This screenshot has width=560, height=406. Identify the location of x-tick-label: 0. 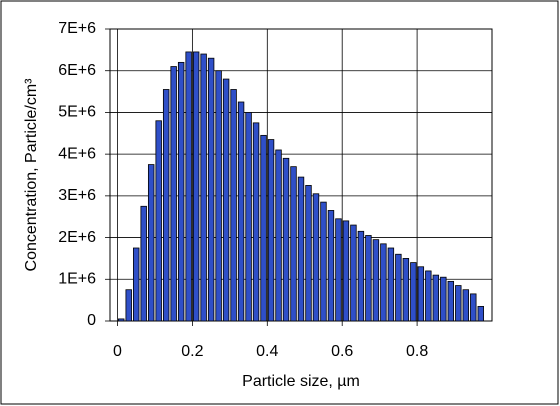
(117, 351).